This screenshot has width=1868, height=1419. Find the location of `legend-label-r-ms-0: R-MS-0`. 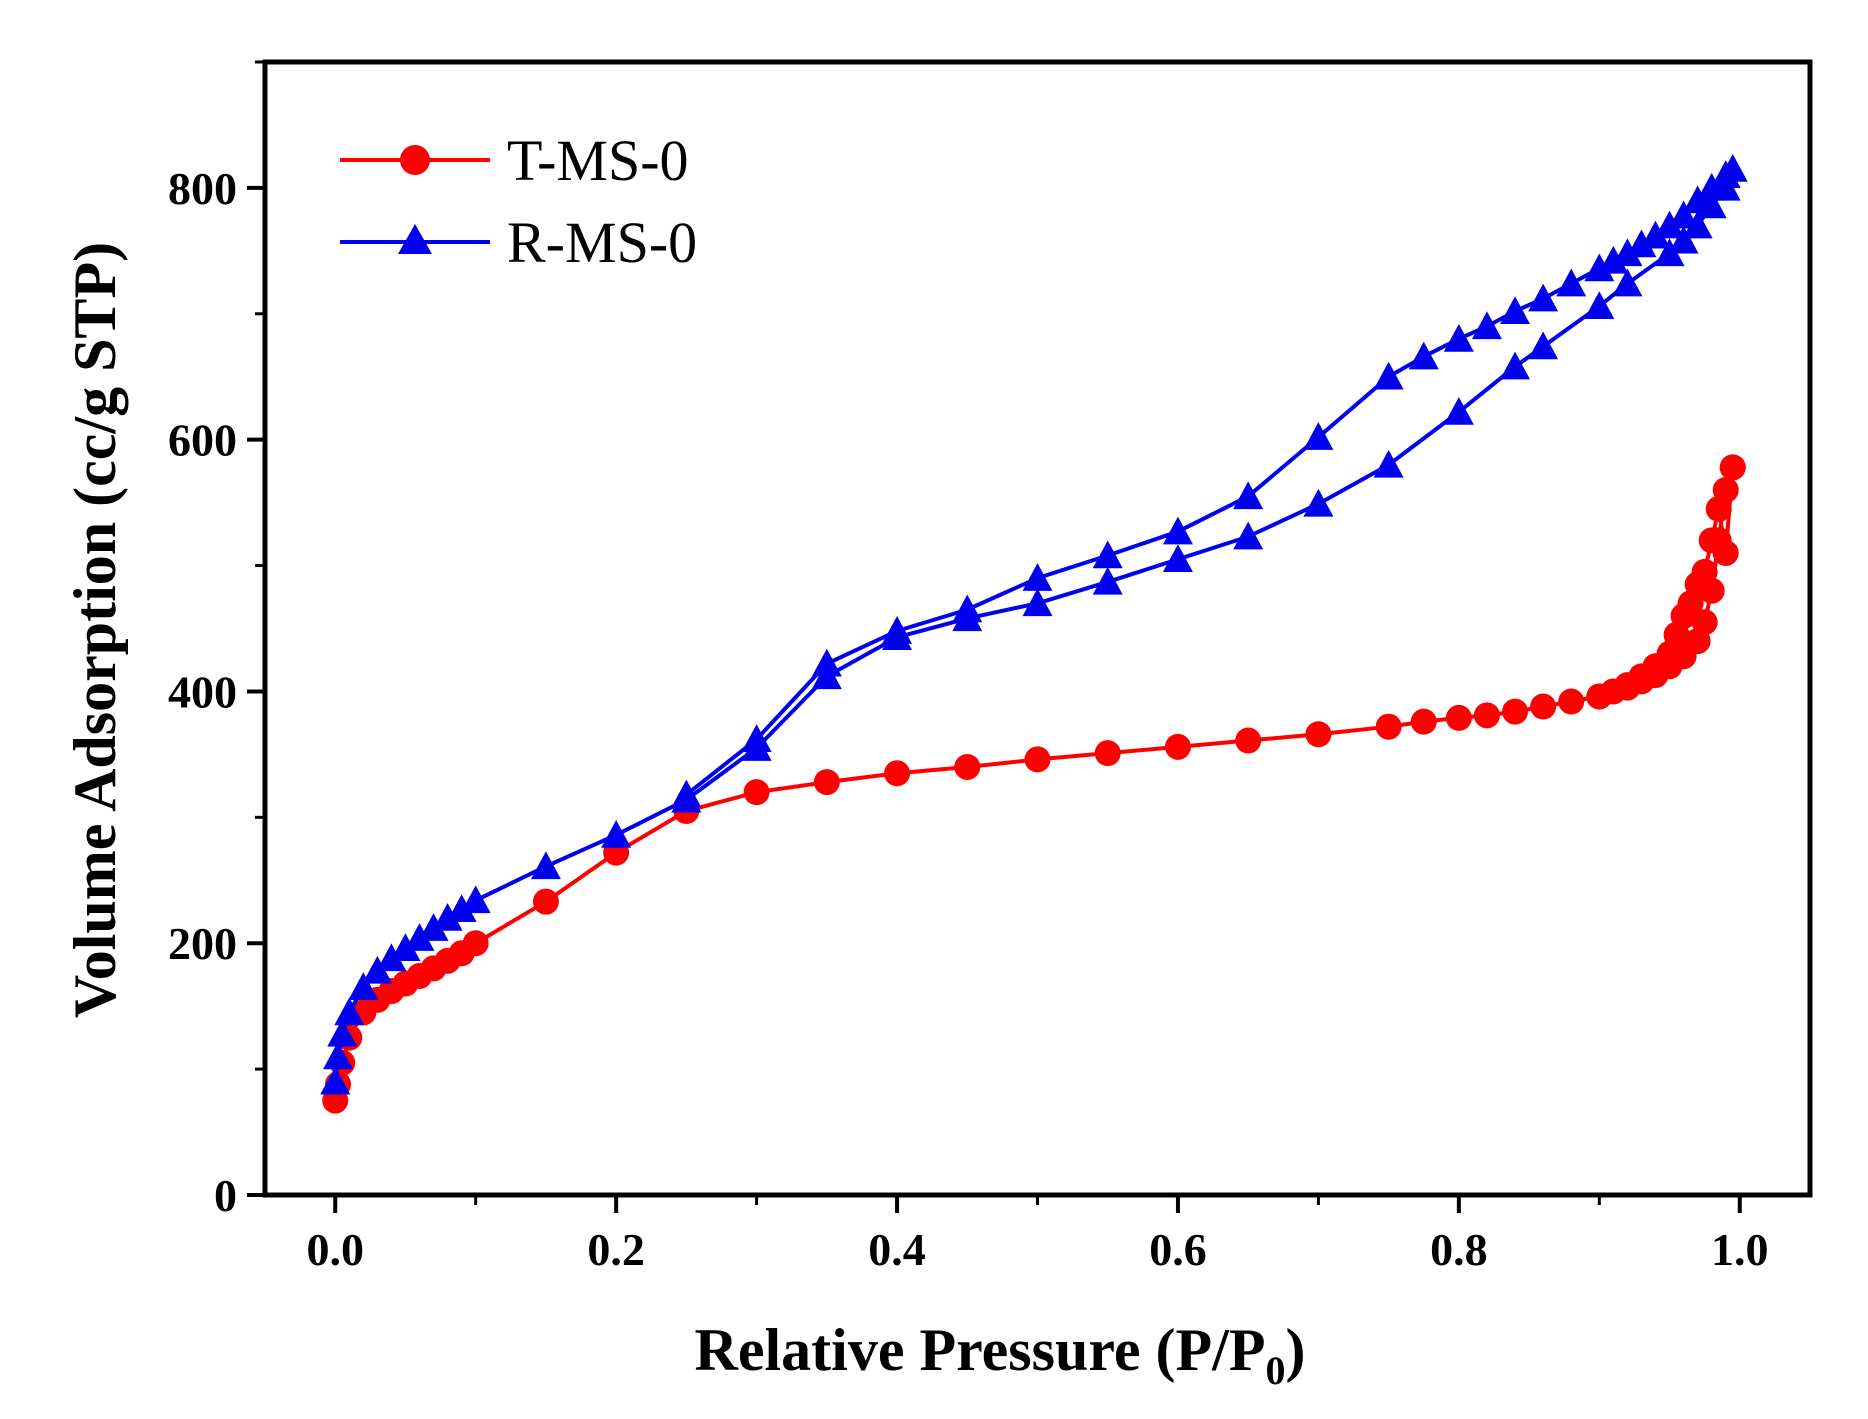

legend-label-r-ms-0: R-MS-0 is located at coordinates (602, 242).